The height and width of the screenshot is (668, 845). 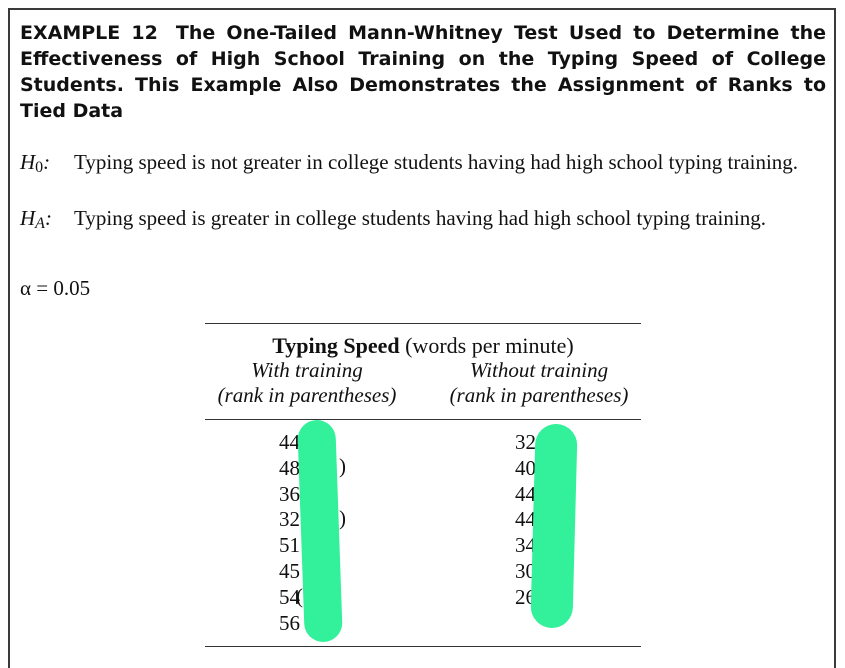 What do you see at coordinates (307, 382) in the screenshot?
I see `column-heading-with-training: With training (rank in parentheses)` at bounding box center [307, 382].